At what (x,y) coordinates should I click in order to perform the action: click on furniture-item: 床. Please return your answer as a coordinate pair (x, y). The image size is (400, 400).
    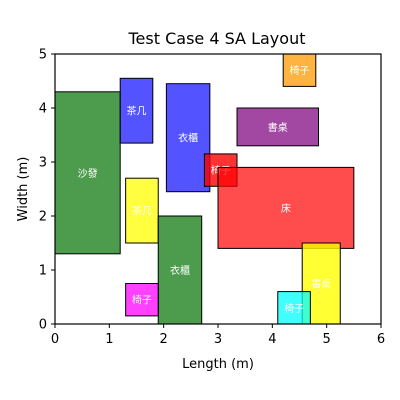
    Looking at the image, I should click on (286, 207).